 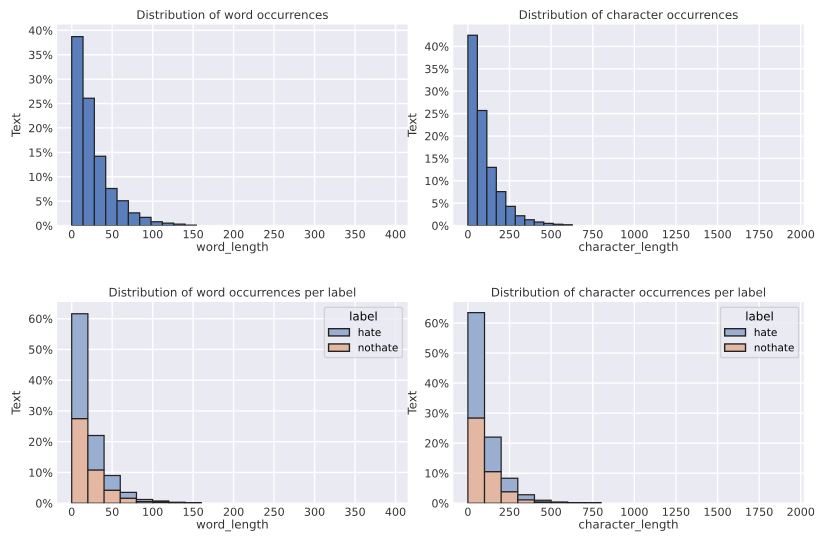 What do you see at coordinates (629, 293) in the screenshot?
I see `chart-title: Distribution of character occurrences per label` at bounding box center [629, 293].